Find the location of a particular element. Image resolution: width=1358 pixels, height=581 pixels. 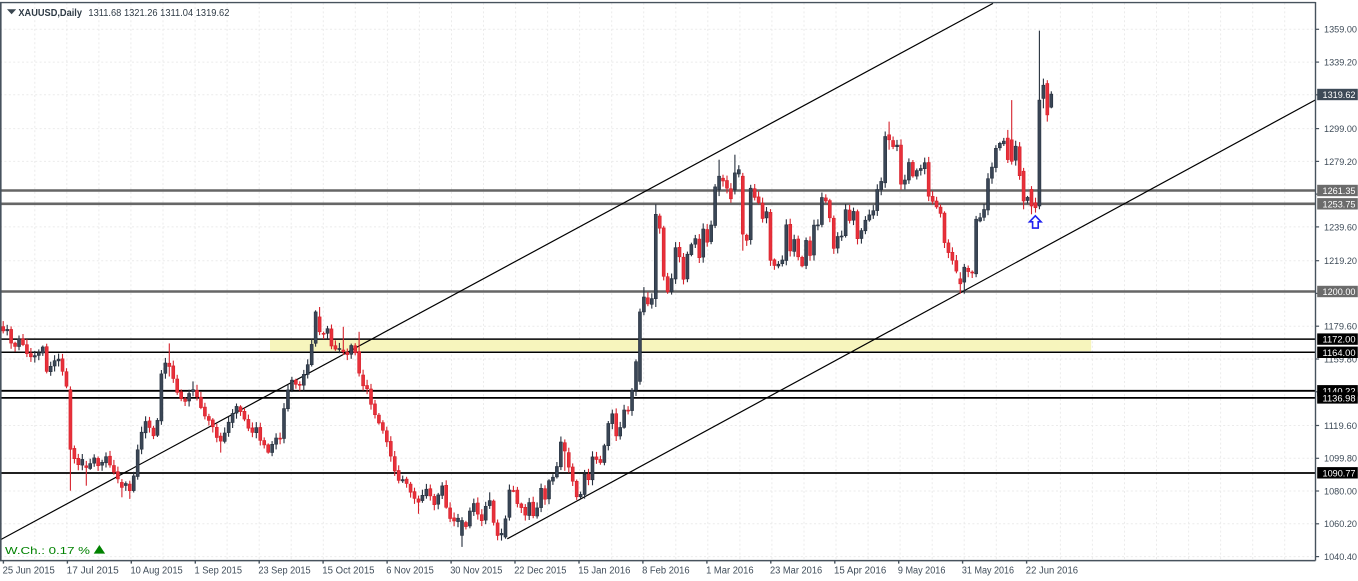

svg-text: 1279.20 is located at coordinates (1340, 162).